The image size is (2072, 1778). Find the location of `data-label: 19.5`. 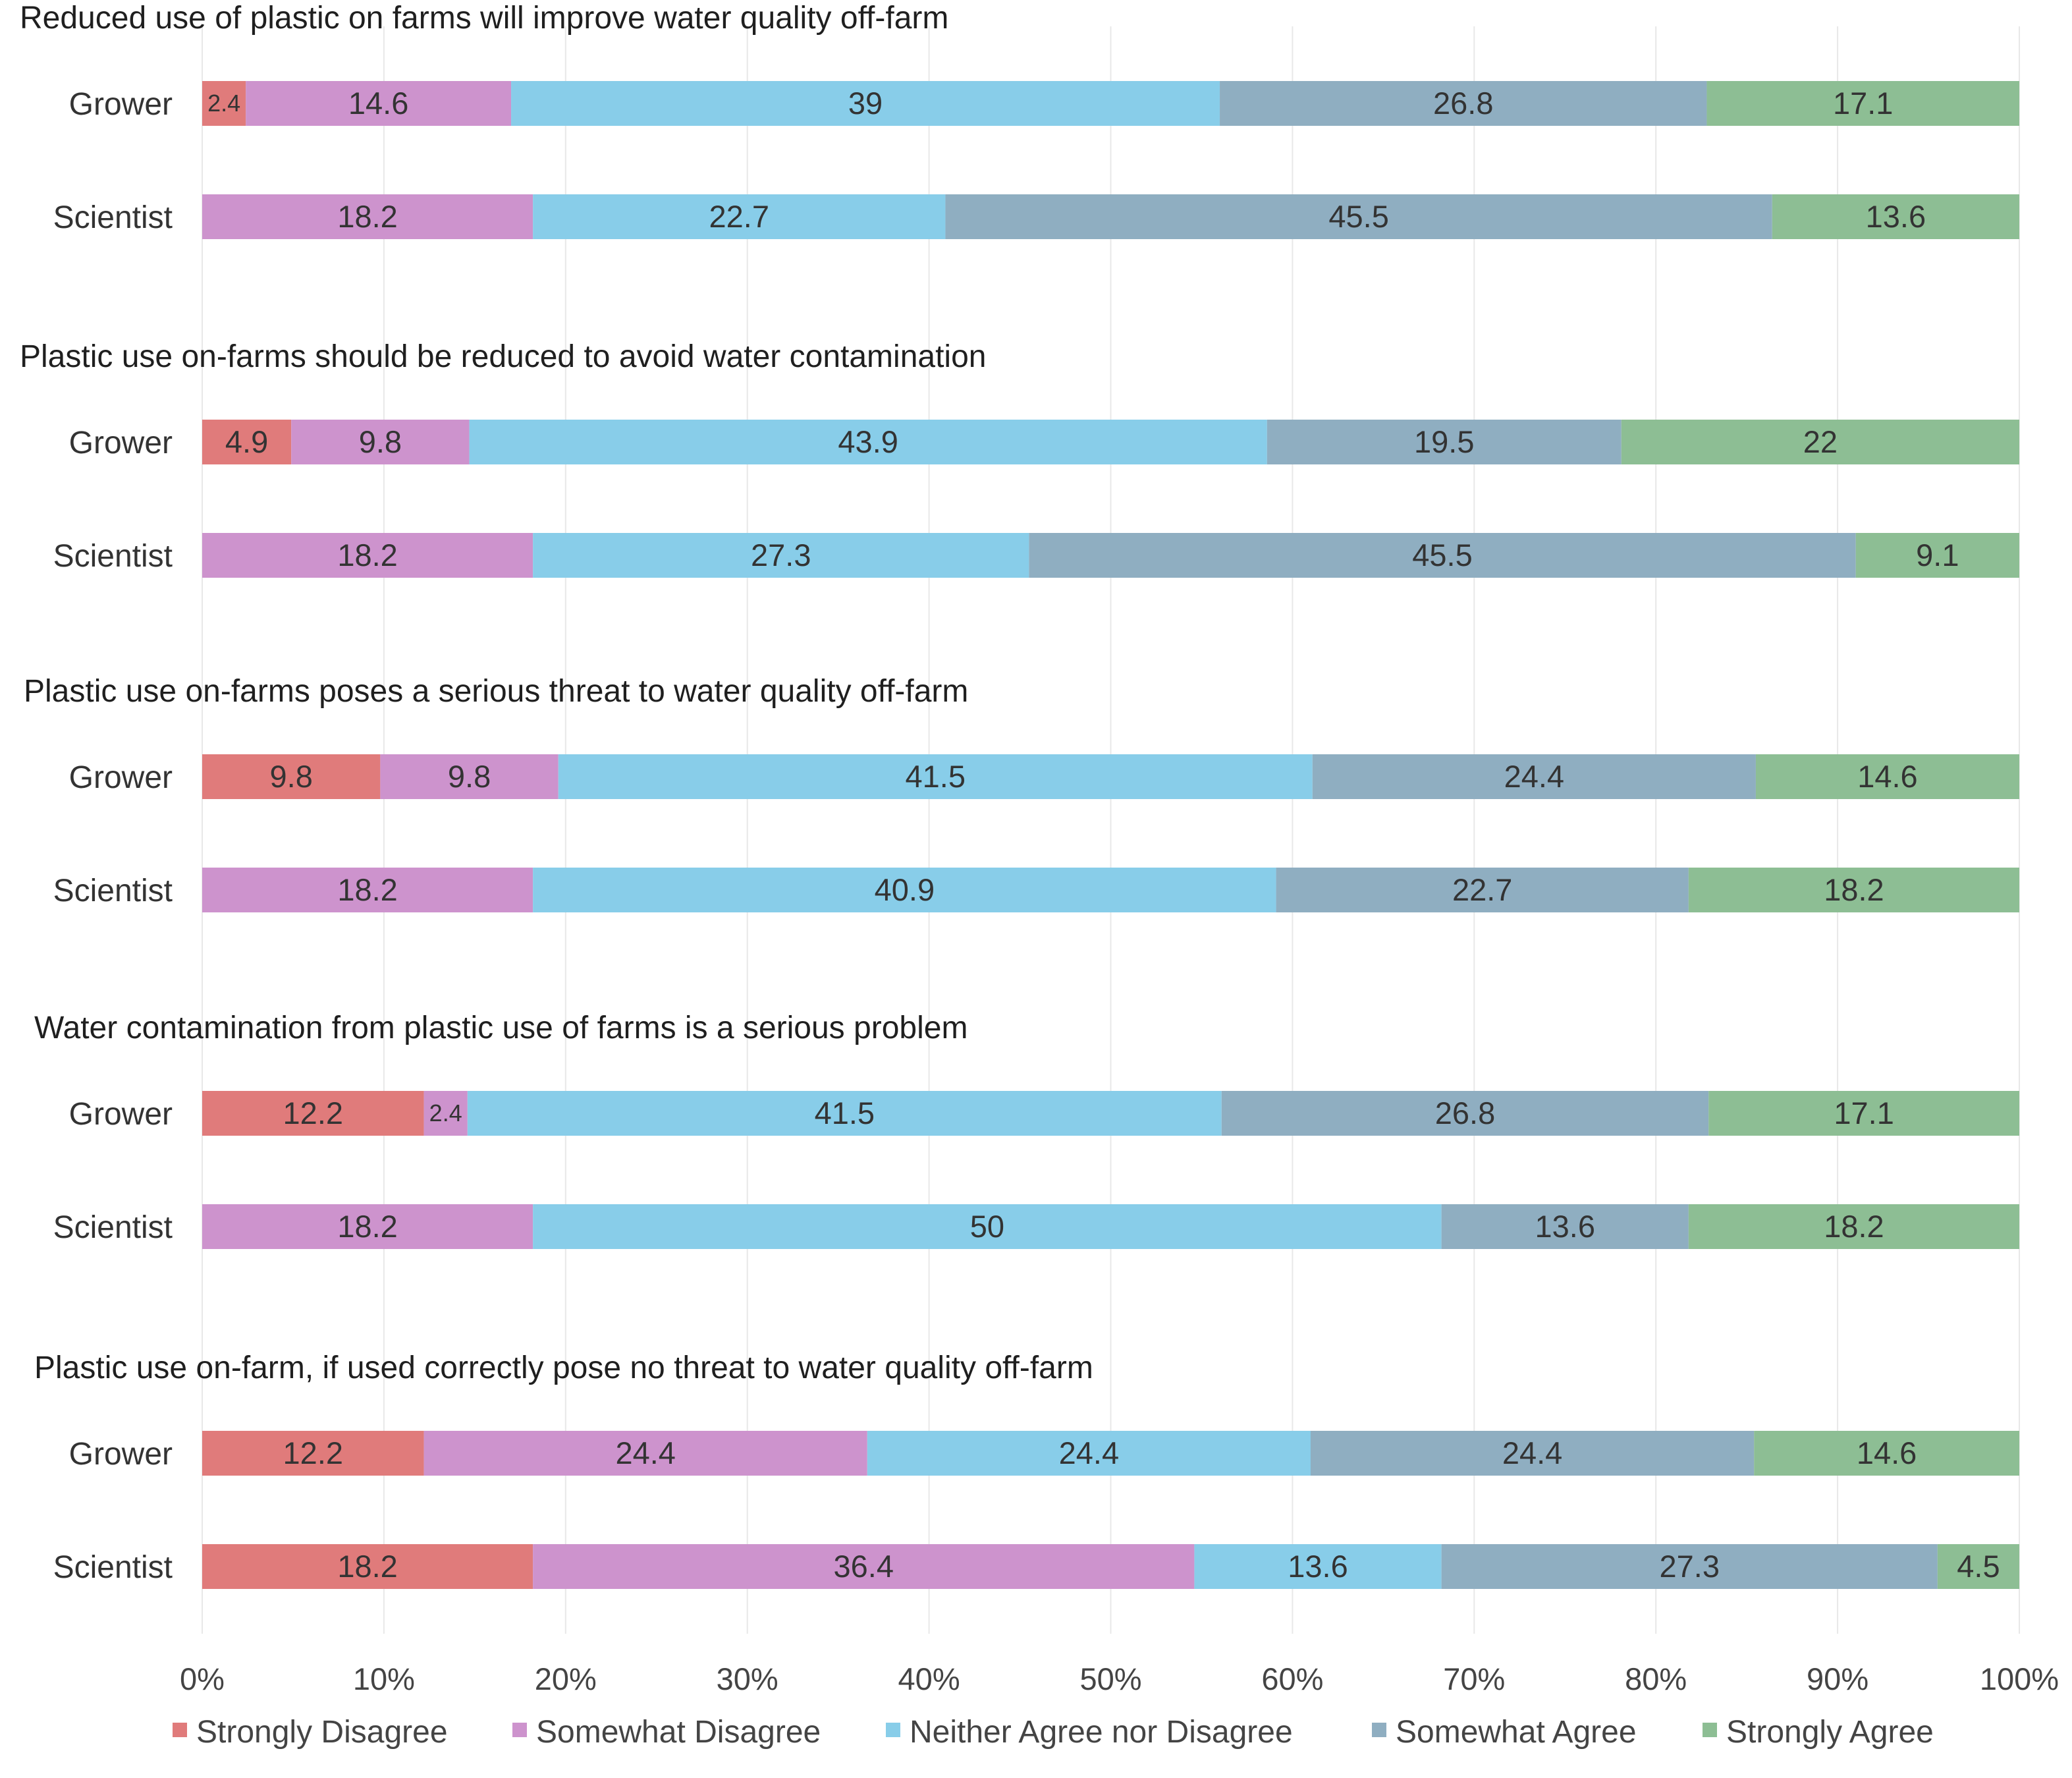

data-label: 19.5 is located at coordinates (1444, 441).